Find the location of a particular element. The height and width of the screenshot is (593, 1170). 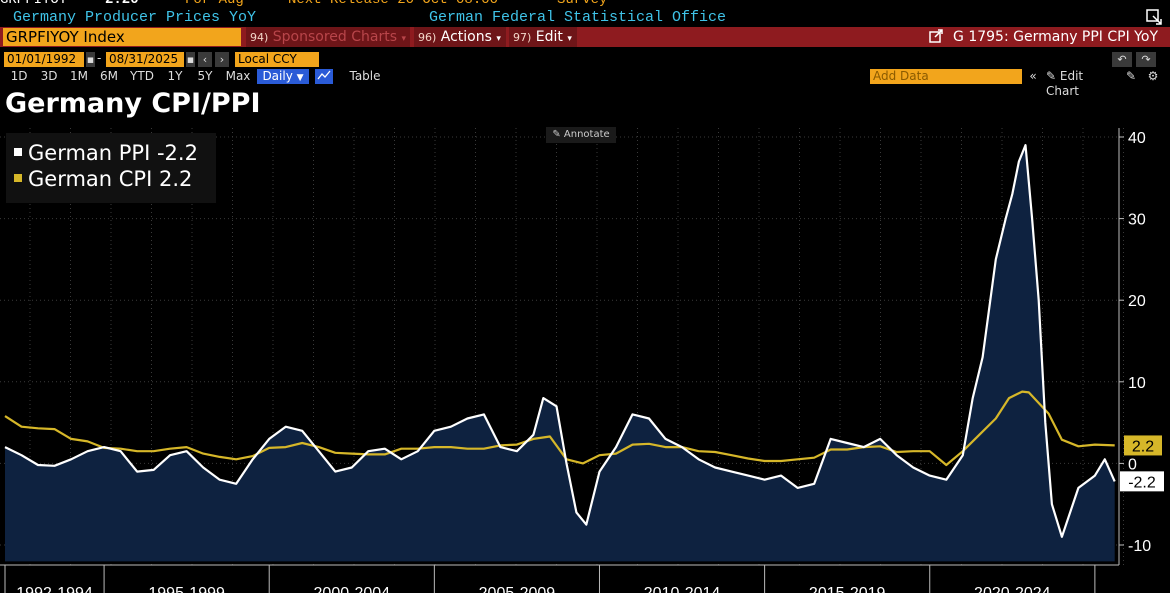

series-source: German Federal Statistical Office is located at coordinates (578, 17).